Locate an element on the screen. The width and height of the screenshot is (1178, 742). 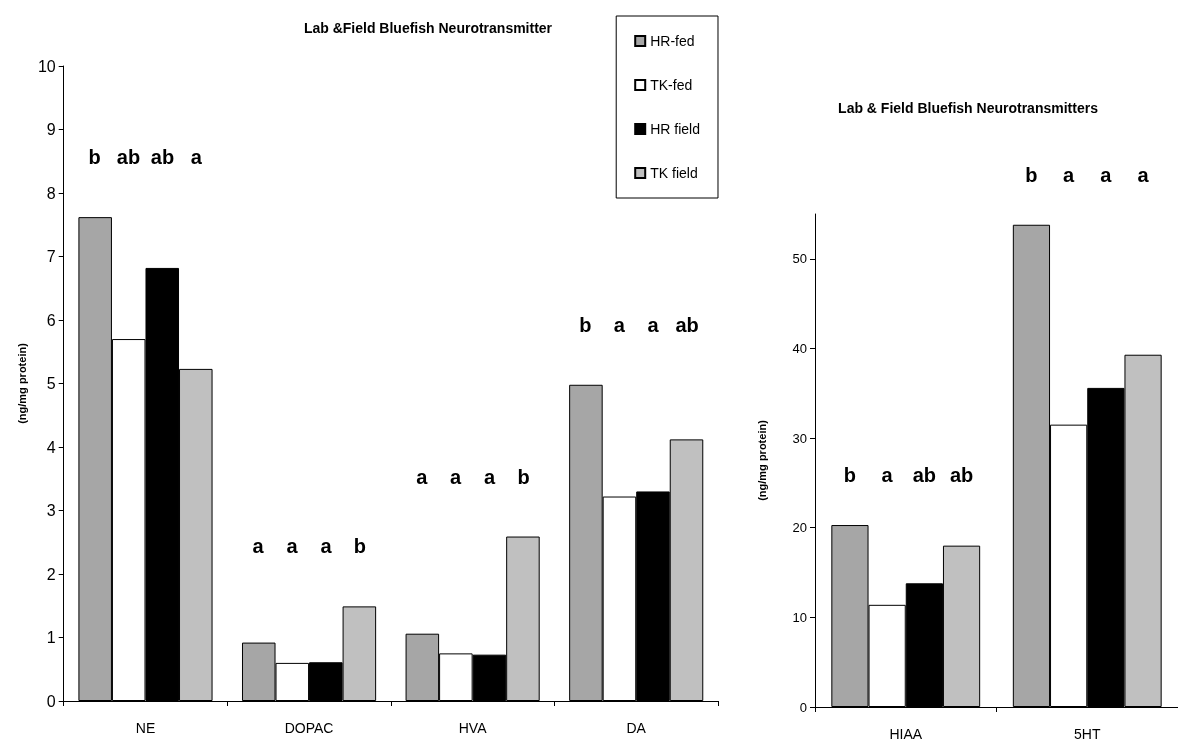
y-tick-label: 4 is located at coordinates (51, 447).